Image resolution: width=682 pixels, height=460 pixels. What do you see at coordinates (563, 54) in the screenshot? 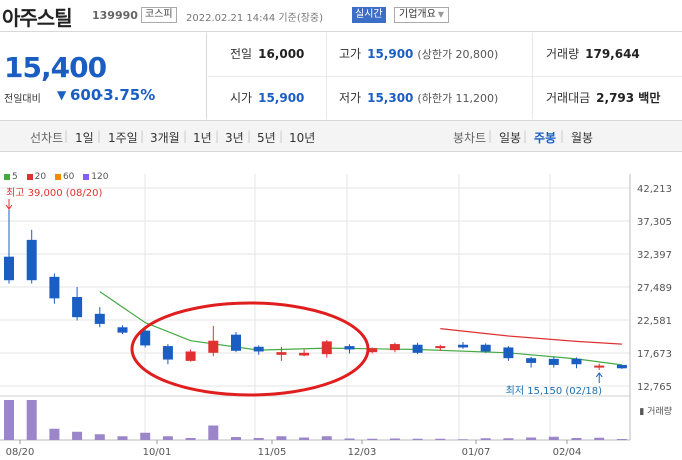
I see `volume-label: 거래량` at bounding box center [563, 54].